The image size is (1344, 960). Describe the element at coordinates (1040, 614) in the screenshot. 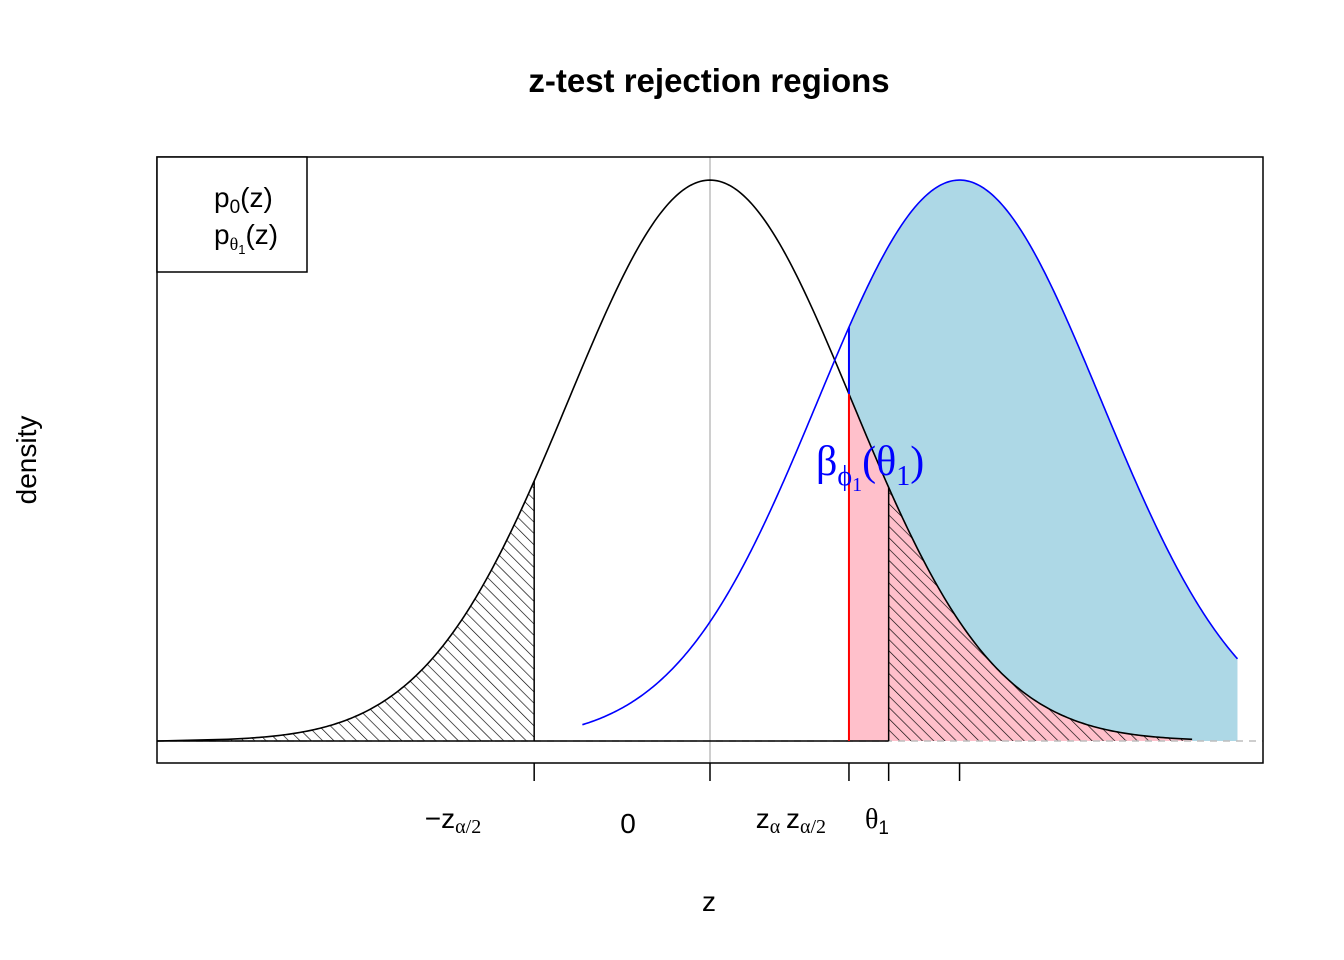

I see `right-tail-hatch` at that location.